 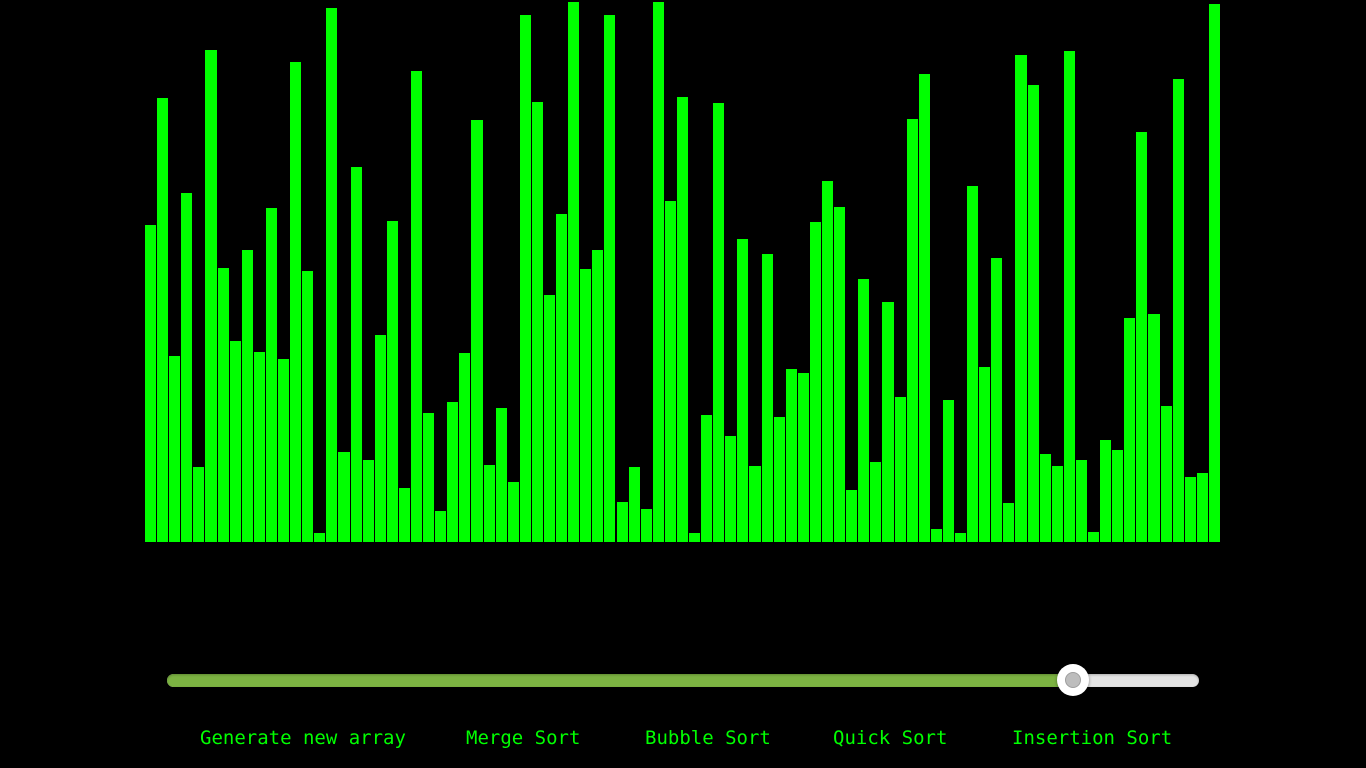 What do you see at coordinates (303, 738) in the screenshot?
I see `generate-new-array-button: Generate new array` at bounding box center [303, 738].